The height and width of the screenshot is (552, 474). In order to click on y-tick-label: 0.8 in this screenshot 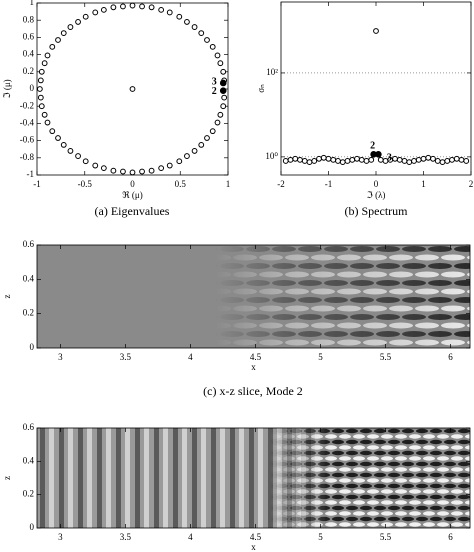, I will do `click(29, 19)`.